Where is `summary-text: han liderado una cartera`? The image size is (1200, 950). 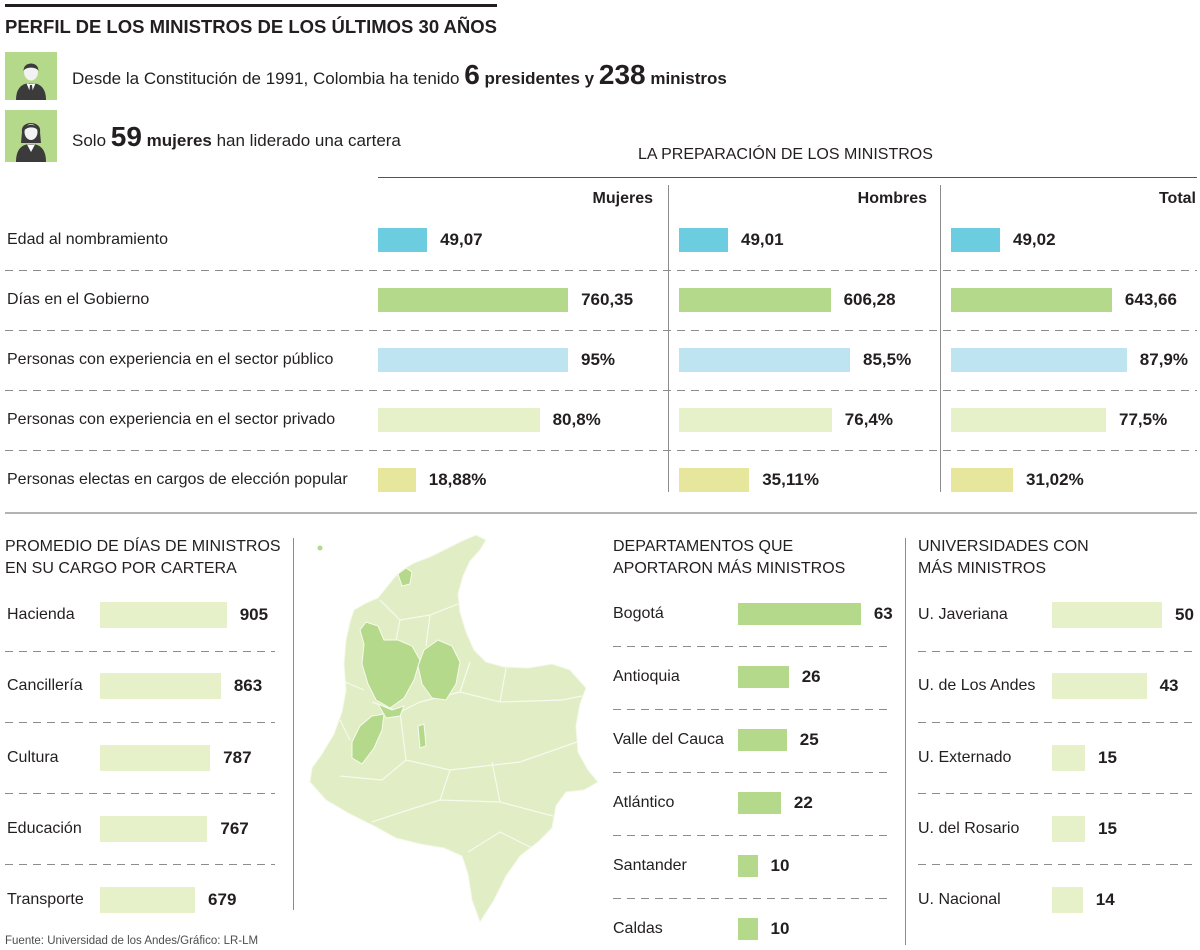 summary-text: han liderado una cartera is located at coordinates (308, 140).